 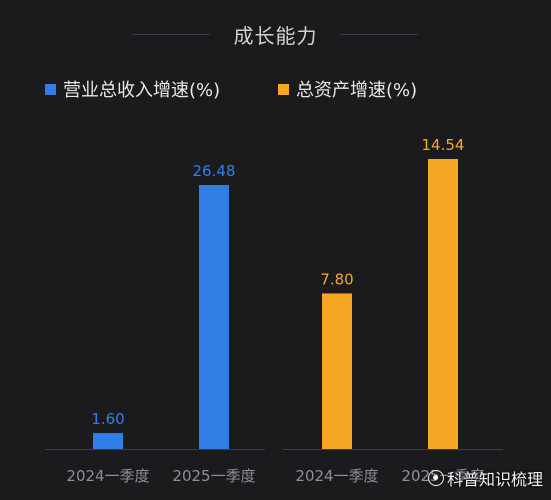 What do you see at coordinates (275, 90) in the screenshot?
I see `legend: 营业总收入增速(%) 总资产增速(%)` at bounding box center [275, 90].